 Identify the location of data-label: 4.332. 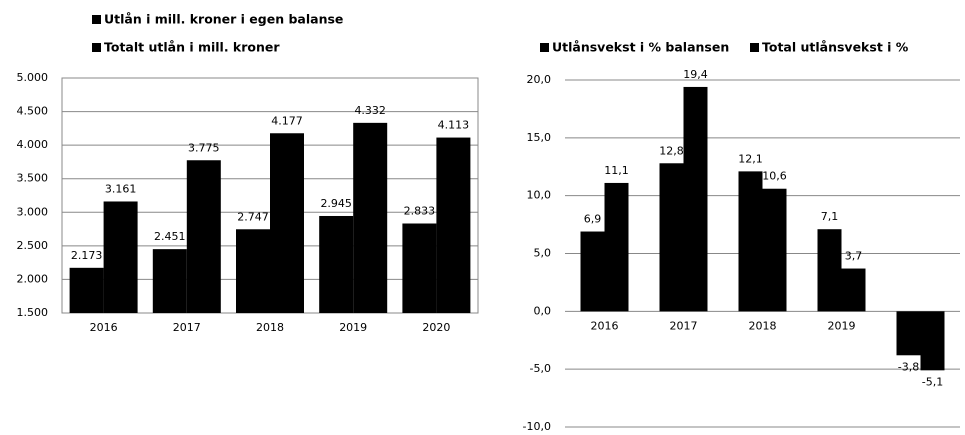
(370, 110).